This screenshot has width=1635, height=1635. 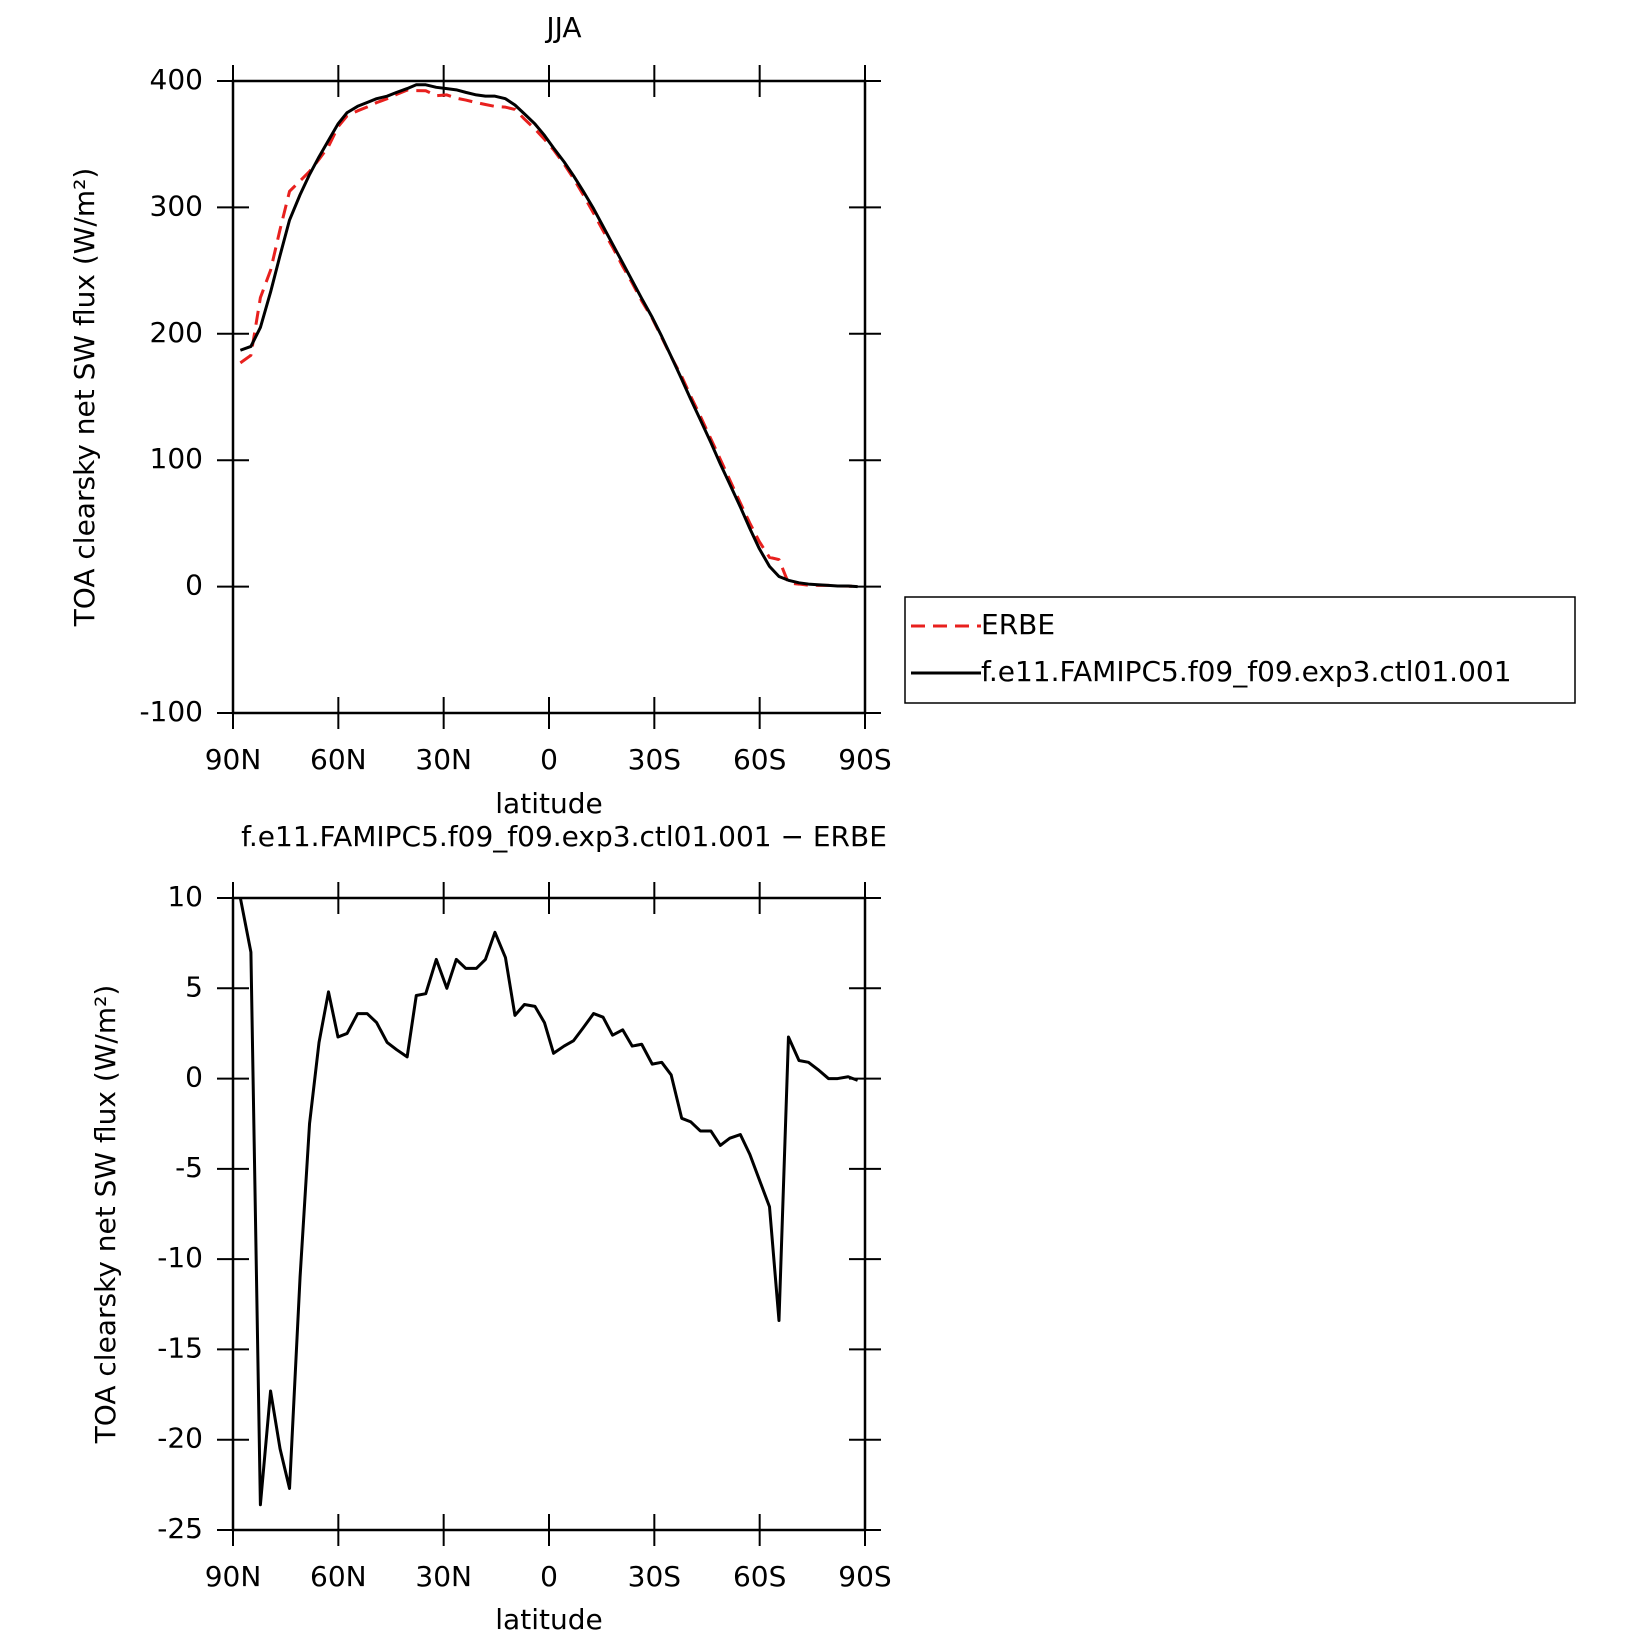 What do you see at coordinates (194, 986) in the screenshot?
I see `y-tick-label: 5` at bounding box center [194, 986].